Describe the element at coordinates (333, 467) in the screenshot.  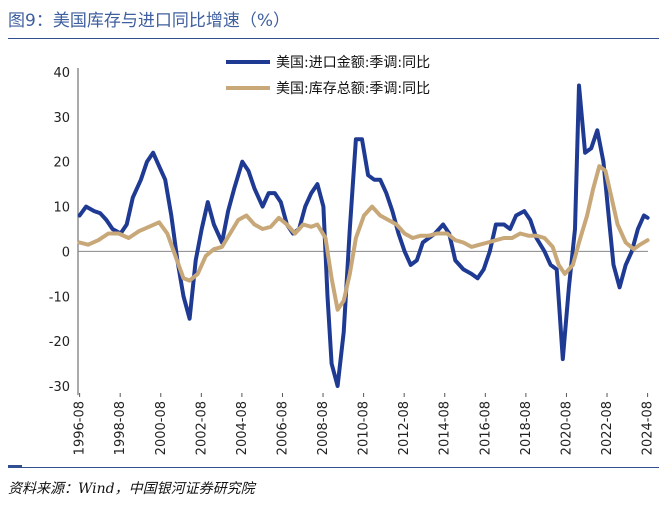
I see `footer-rule` at that location.